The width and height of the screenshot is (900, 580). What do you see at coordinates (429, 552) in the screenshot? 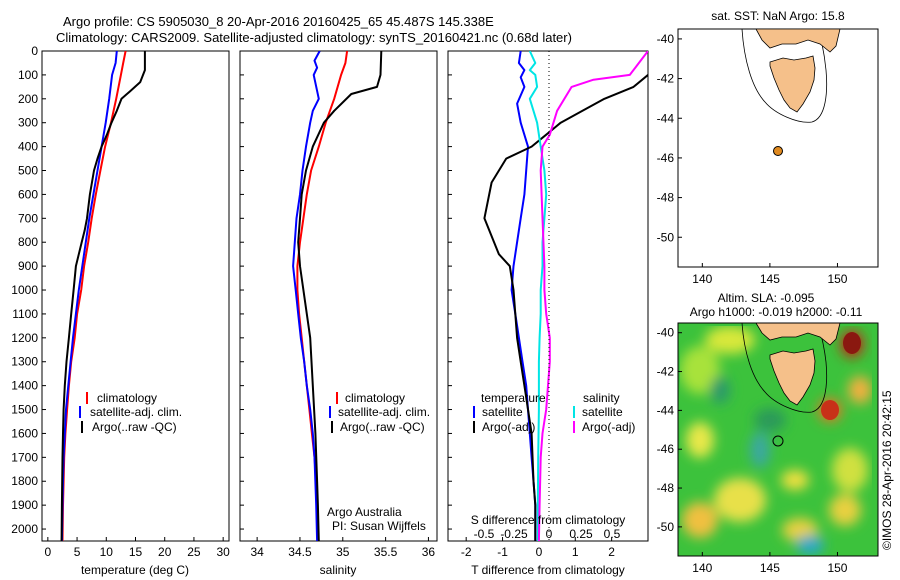
I see `x-tick-label: 36` at bounding box center [429, 552].